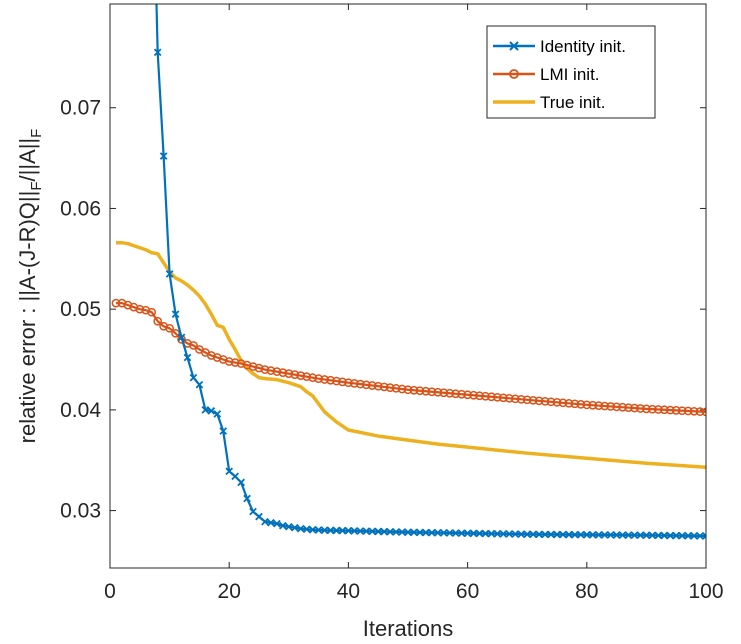 The image size is (741, 644). I want to click on x-tick-label: 20, so click(229, 591).